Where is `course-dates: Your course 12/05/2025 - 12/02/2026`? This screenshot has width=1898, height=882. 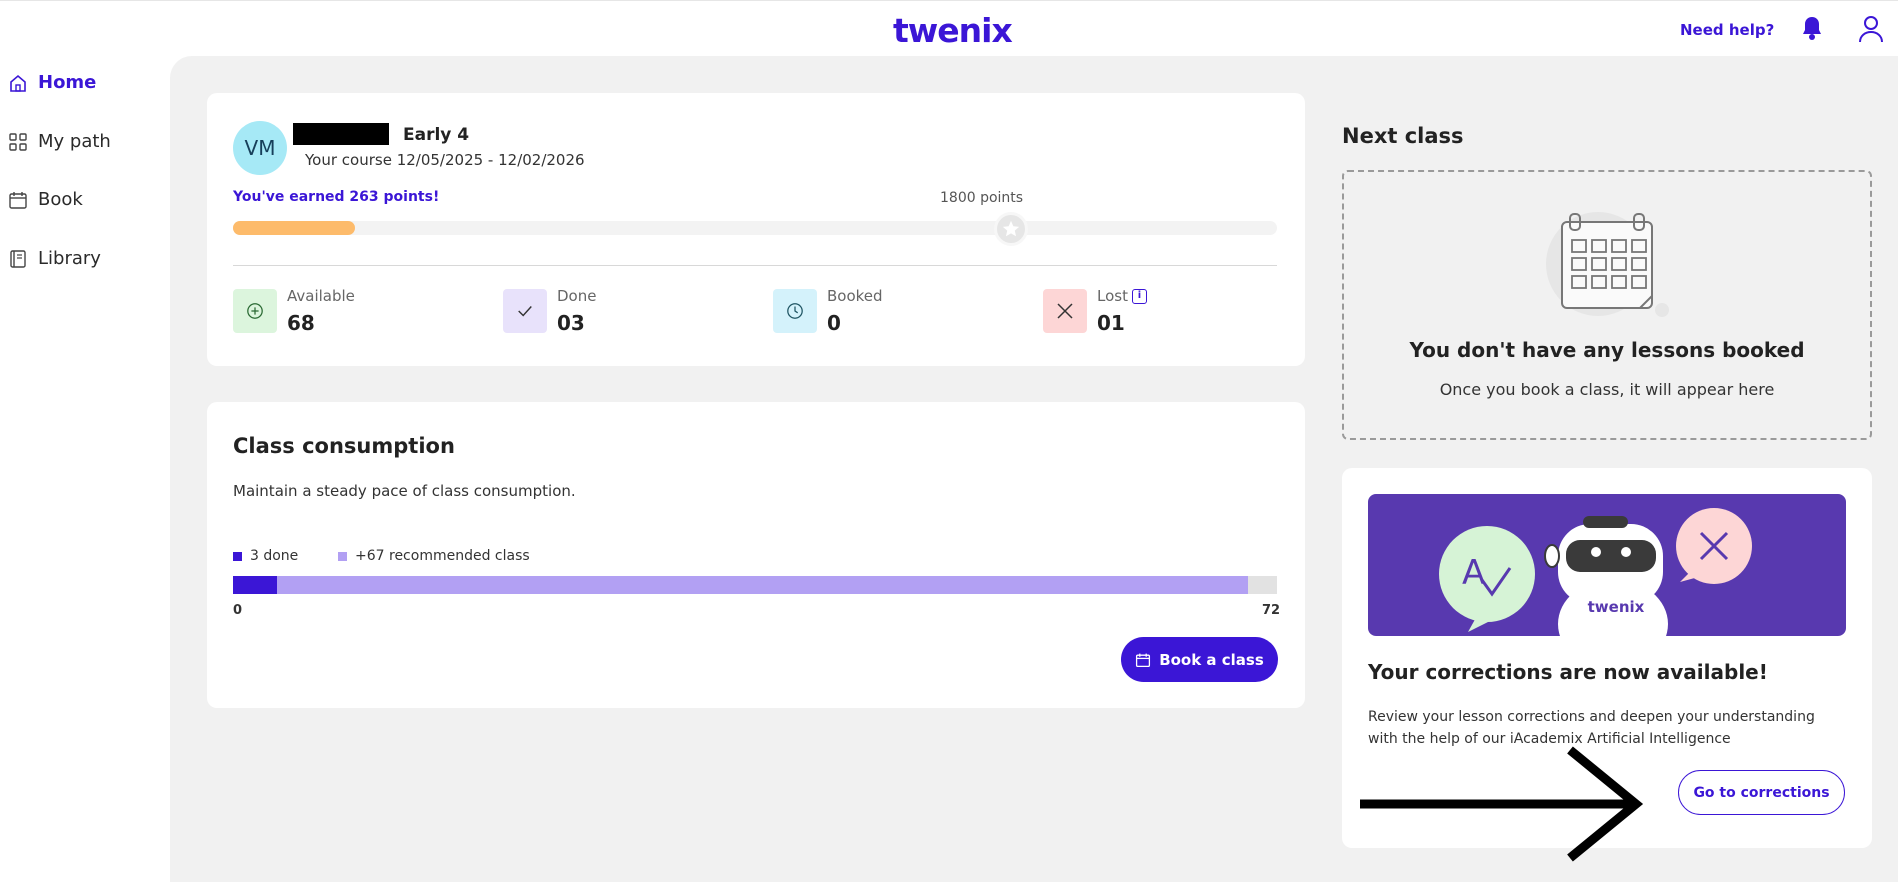
course-dates: Your course 12/05/2025 - 12/02/2026 is located at coordinates (445, 160).